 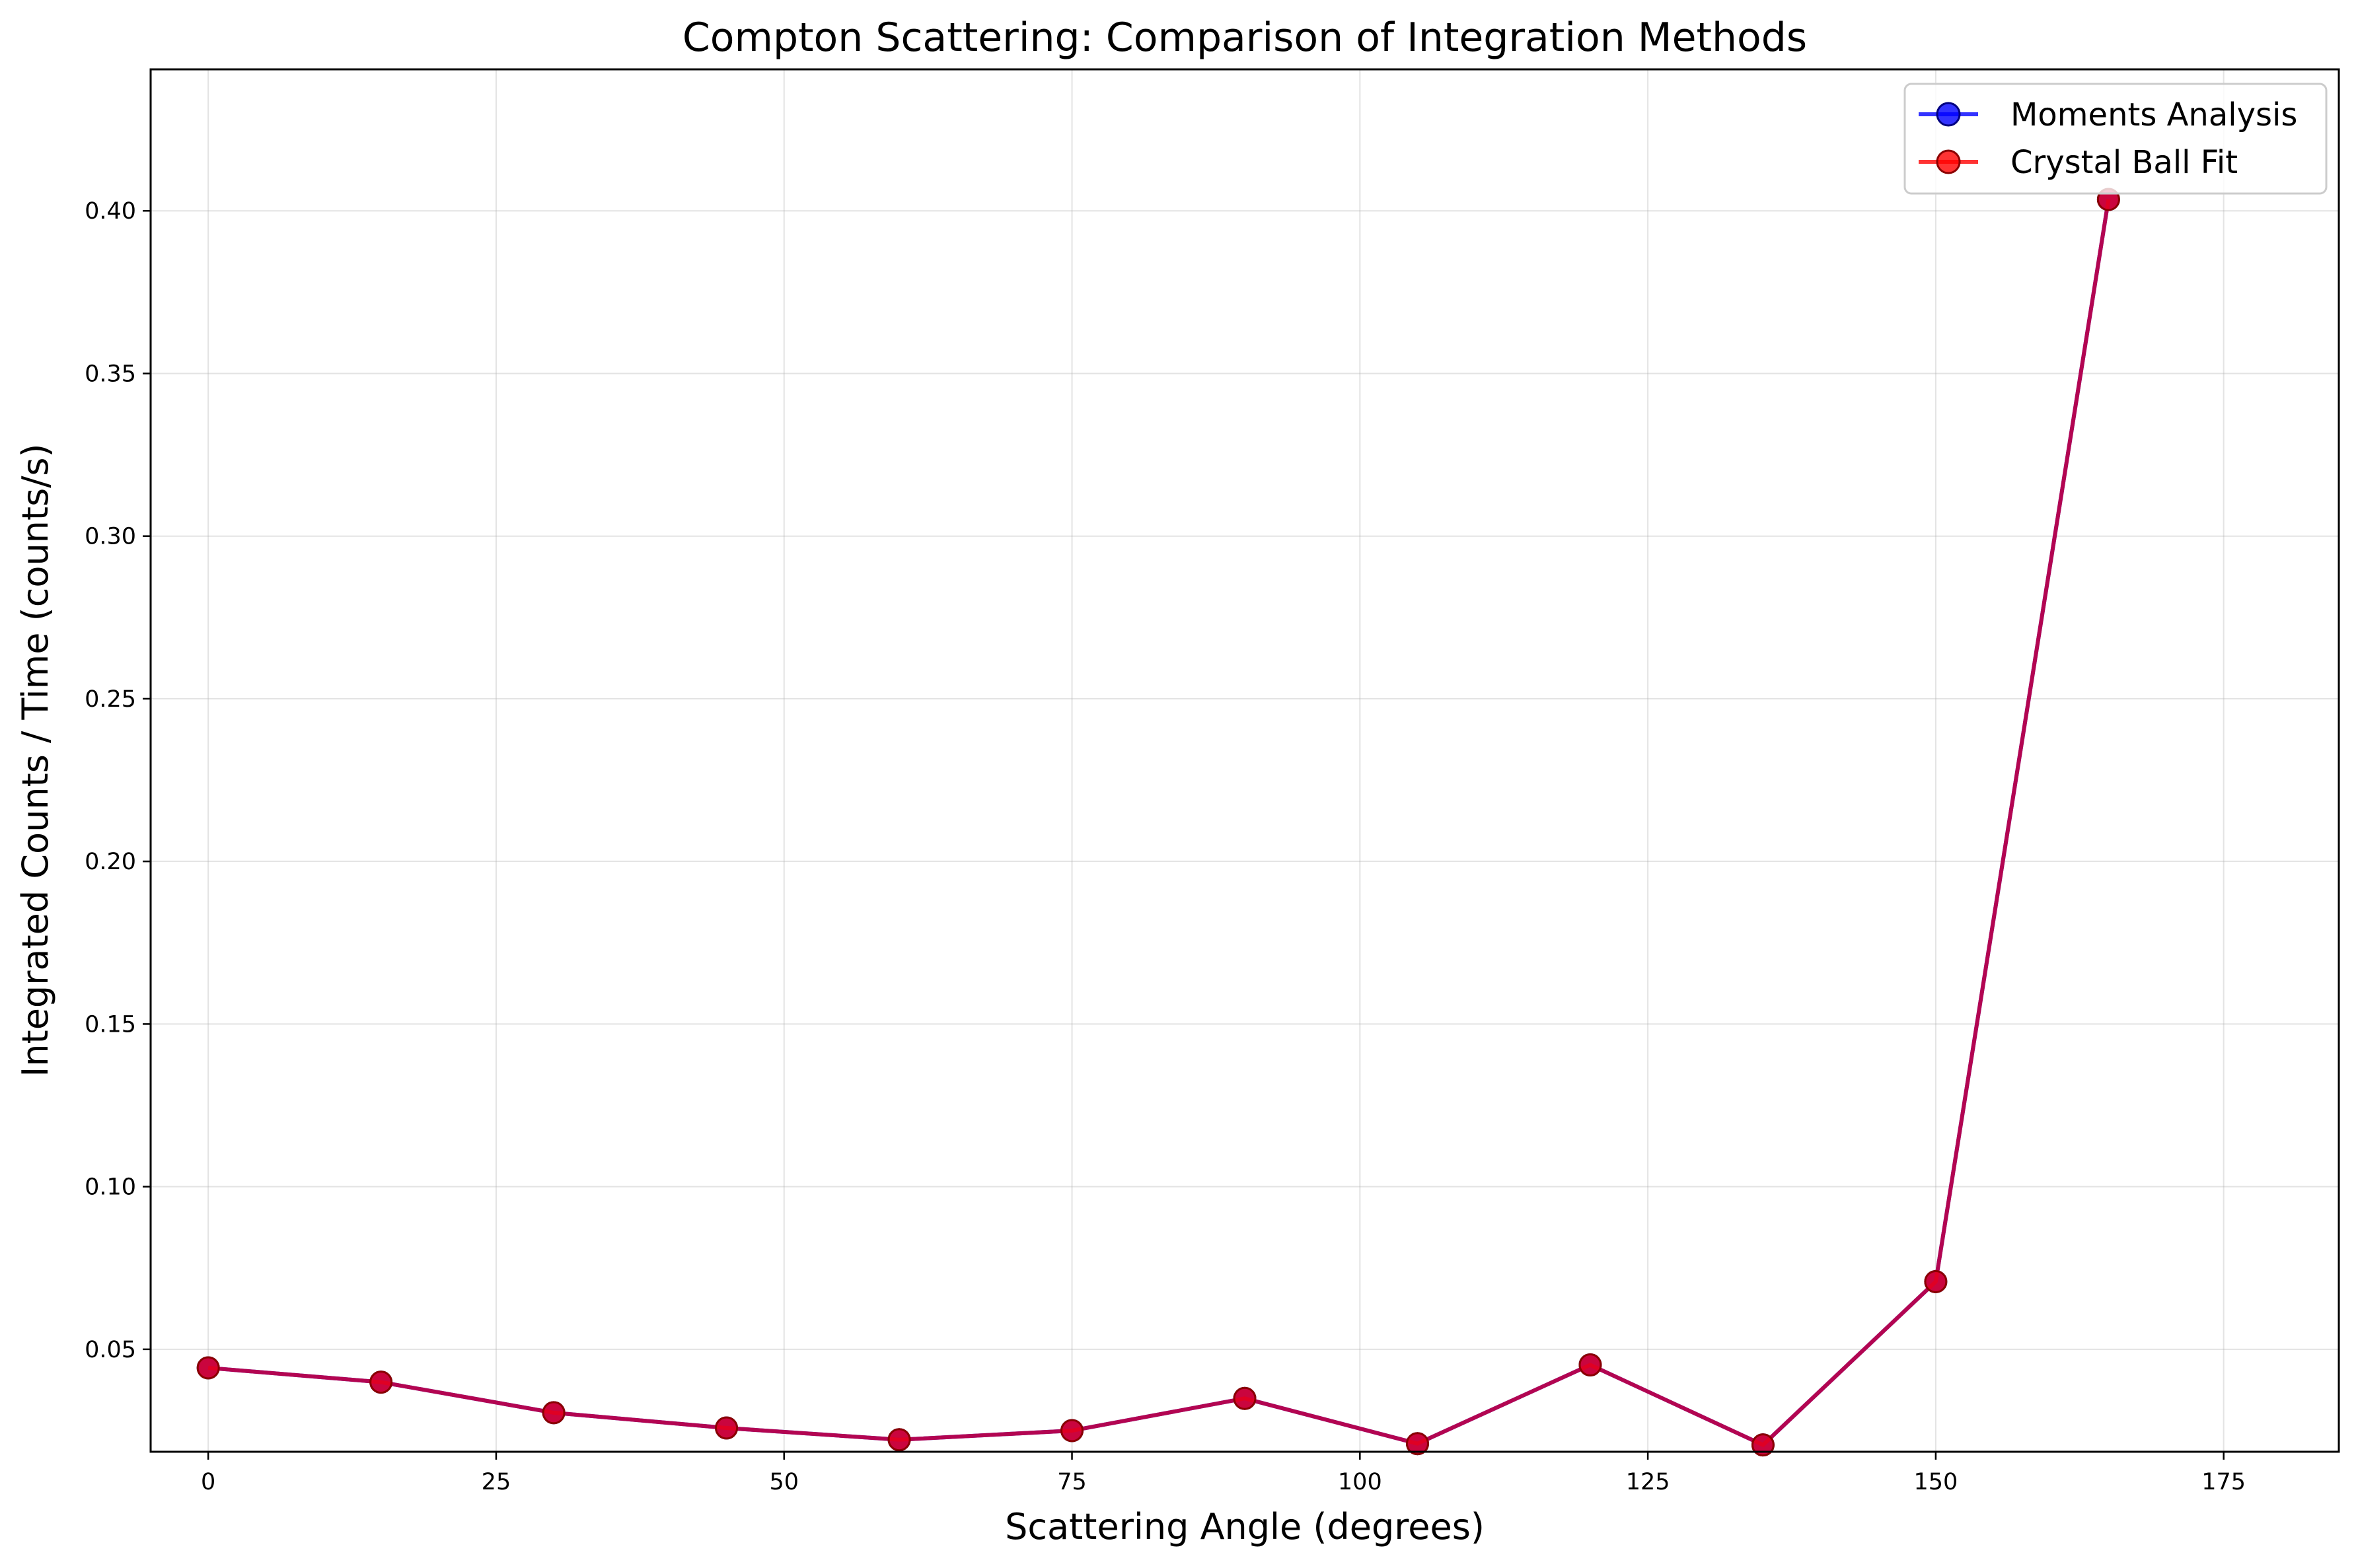 I want to click on x-tick-label: 150, so click(x=1935, y=1482).